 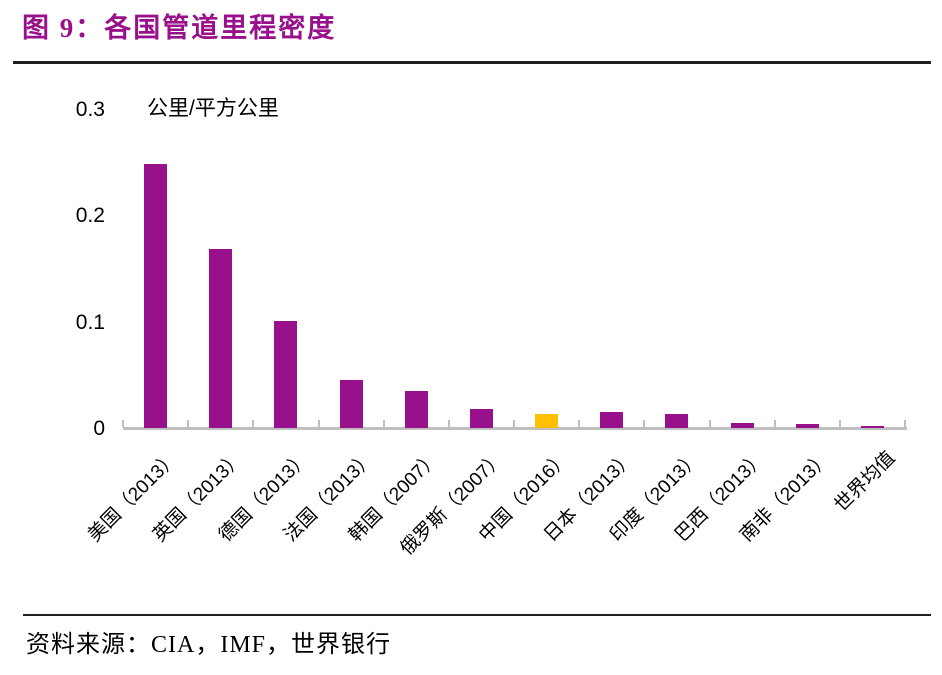 I want to click on y-axis-unit-label: 公里/平方公里, so click(x=213, y=108).